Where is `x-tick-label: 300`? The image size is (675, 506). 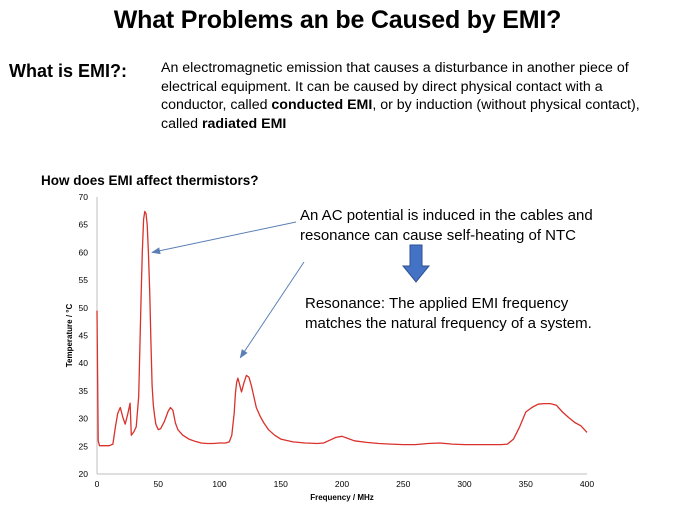
x-tick-label: 300 is located at coordinates (464, 484).